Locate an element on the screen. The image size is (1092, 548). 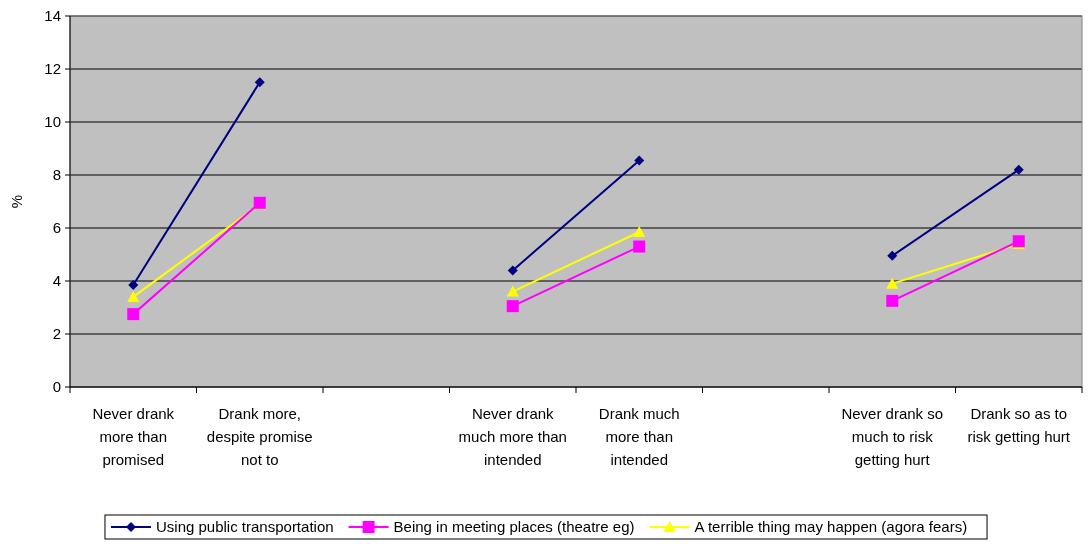
y-tick-label: 4 is located at coordinates (56, 281).